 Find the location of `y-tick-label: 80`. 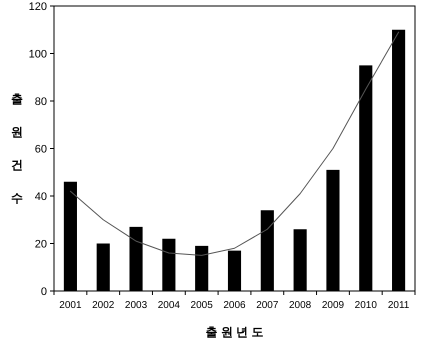

y-tick-label: 80 is located at coordinates (40, 102).